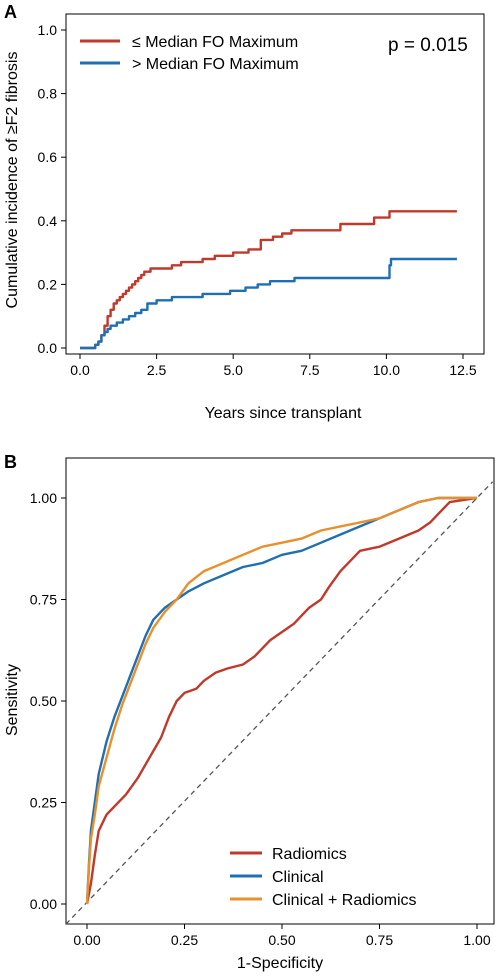  I want to click on panel-a-xtick-label: 5.0, so click(233, 370).